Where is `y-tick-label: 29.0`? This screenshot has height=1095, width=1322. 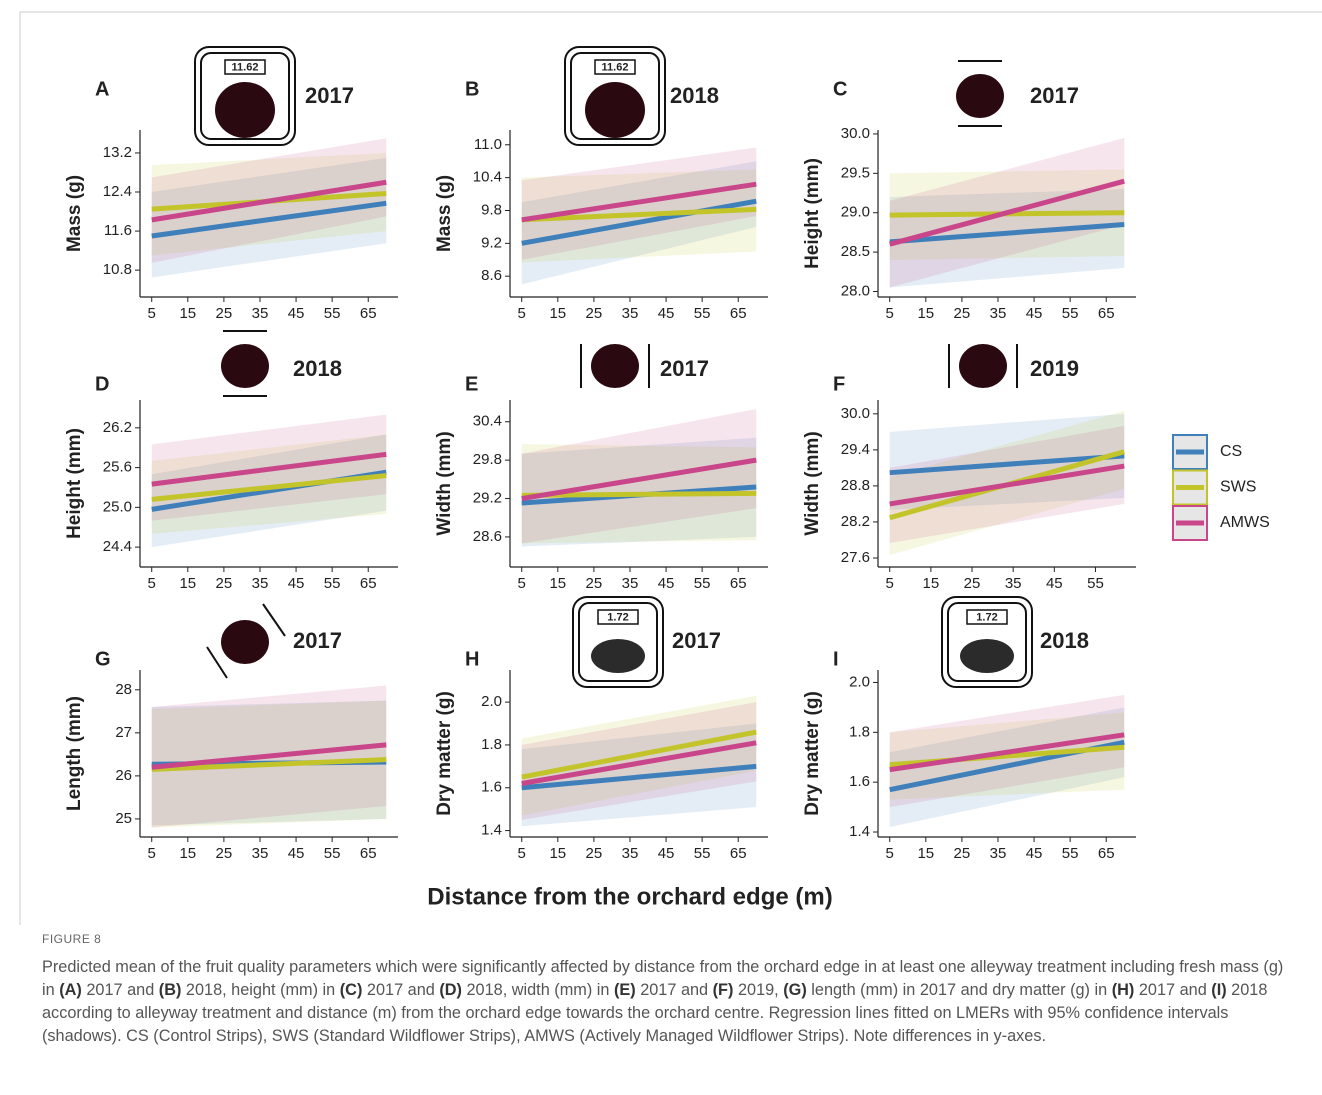 y-tick-label: 29.0 is located at coordinates (855, 212).